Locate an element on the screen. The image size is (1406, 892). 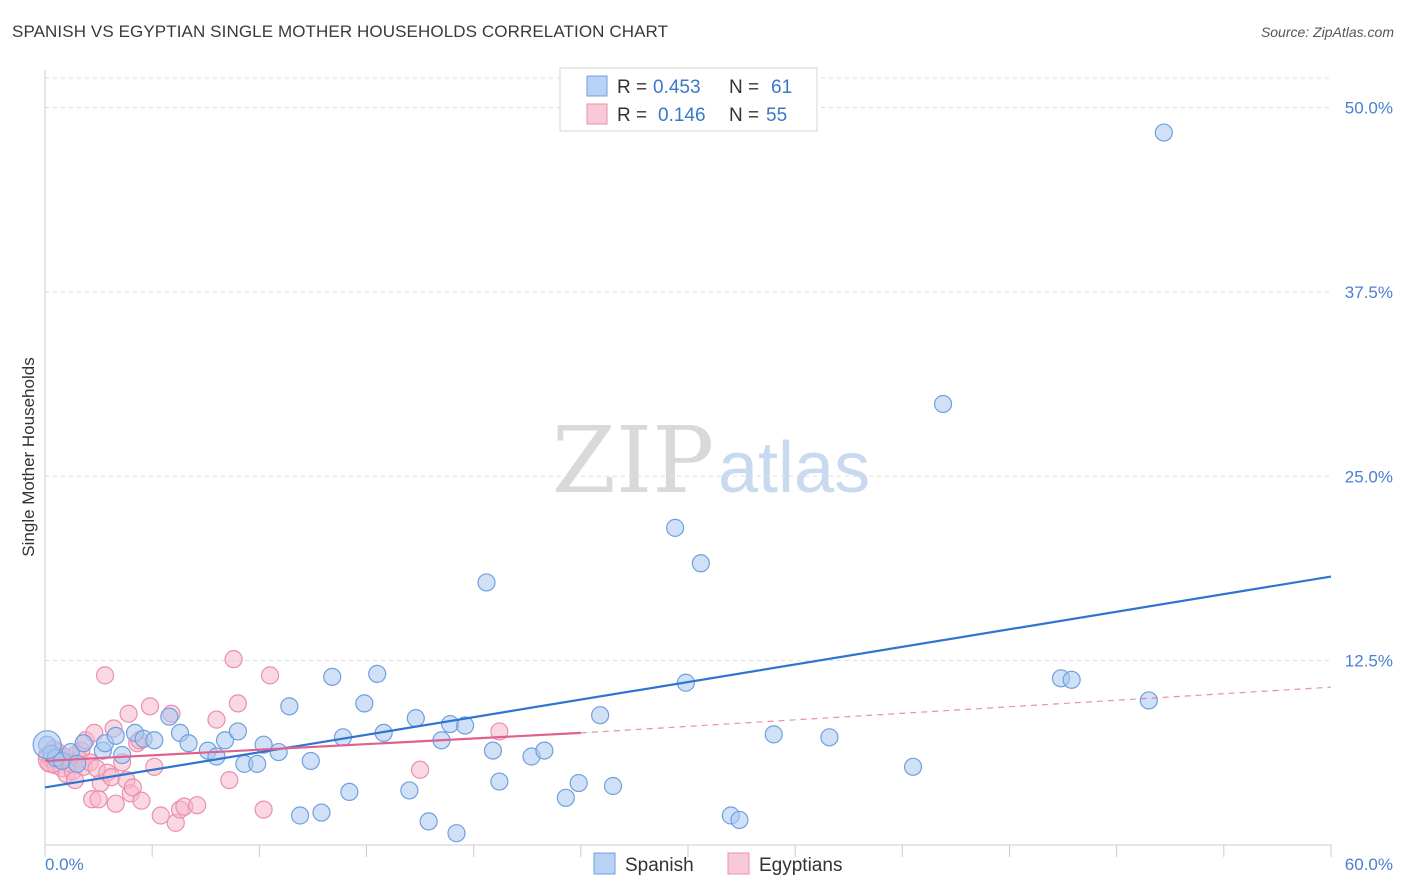
source-label: Source: ZipAtlas.com is located at coordinates (1327, 32).